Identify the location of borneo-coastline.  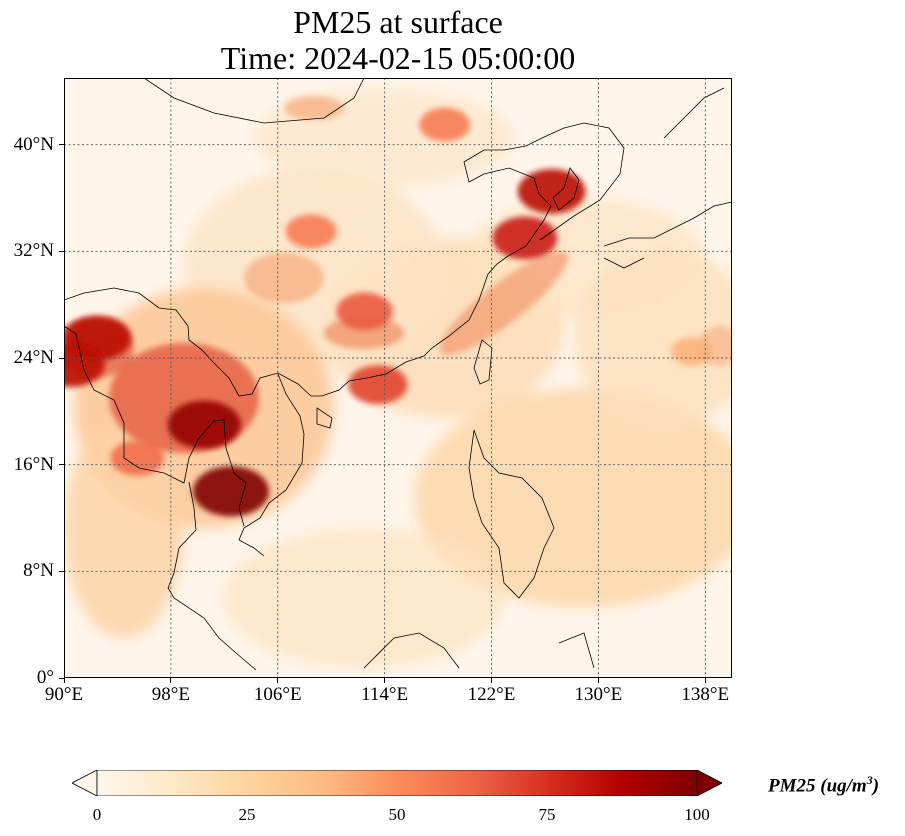
(411, 650).